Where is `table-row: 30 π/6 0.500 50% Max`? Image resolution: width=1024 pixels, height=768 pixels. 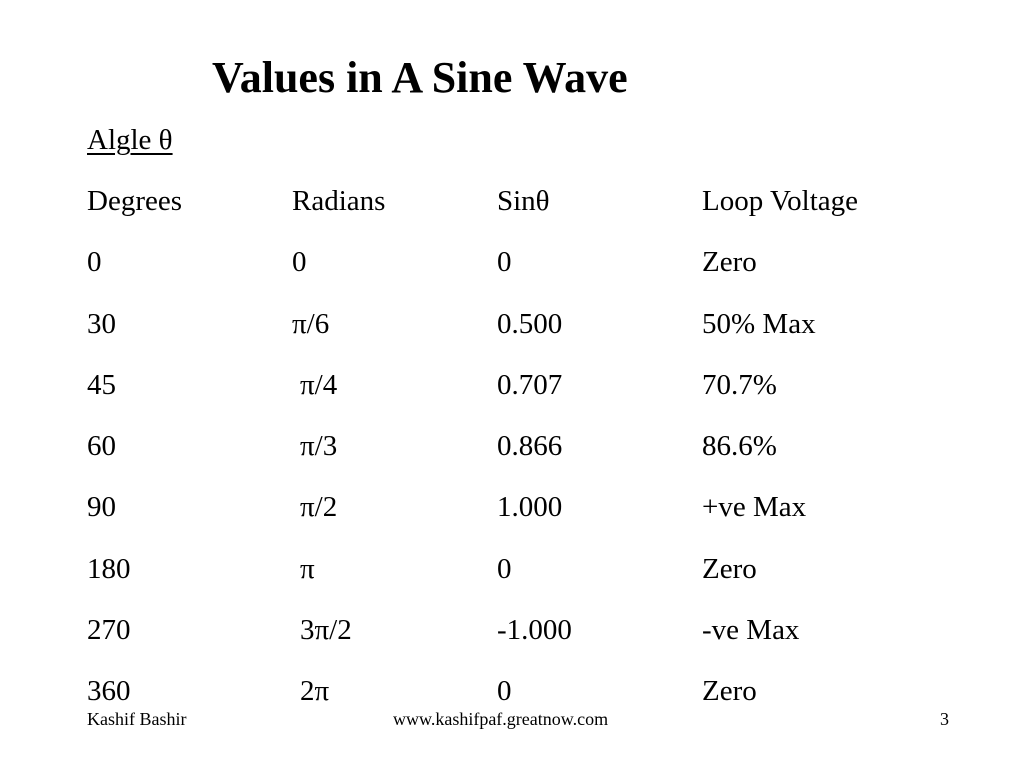 table-row: 30 π/6 0.500 50% Max is located at coordinates (517, 336).